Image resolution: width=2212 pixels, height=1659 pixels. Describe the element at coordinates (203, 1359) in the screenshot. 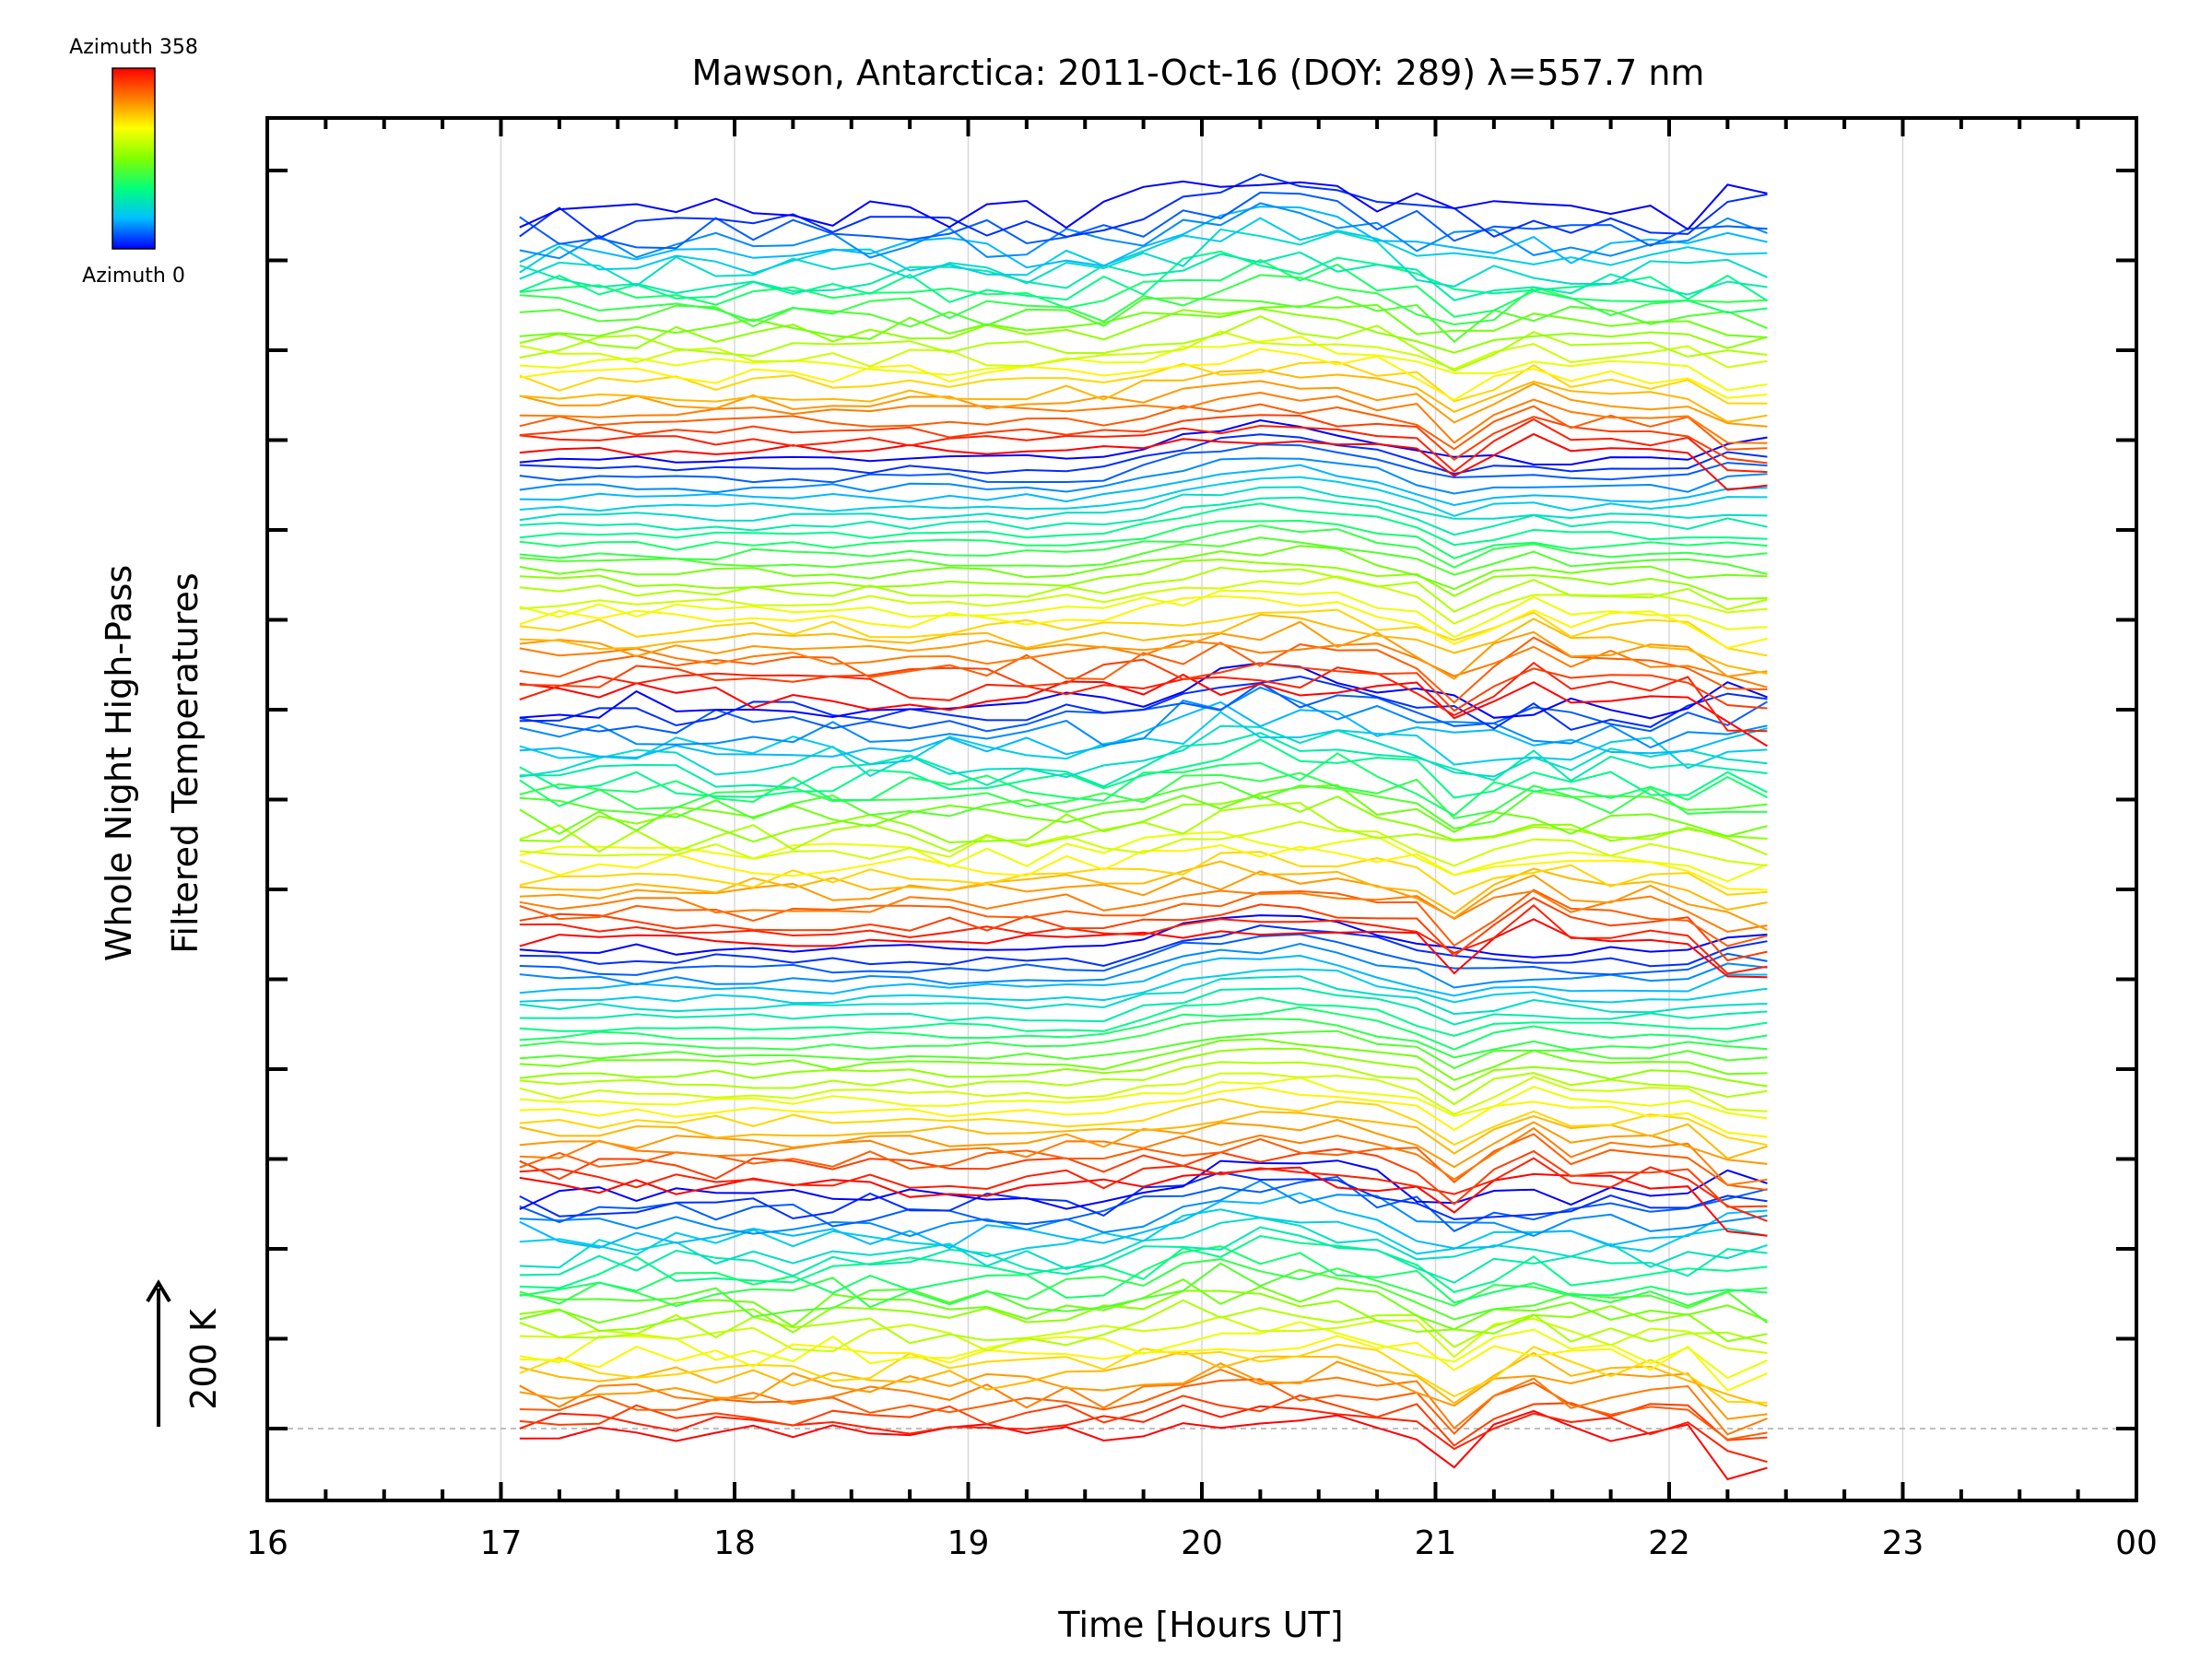

I see `scale-bar-label: 200 K` at that location.